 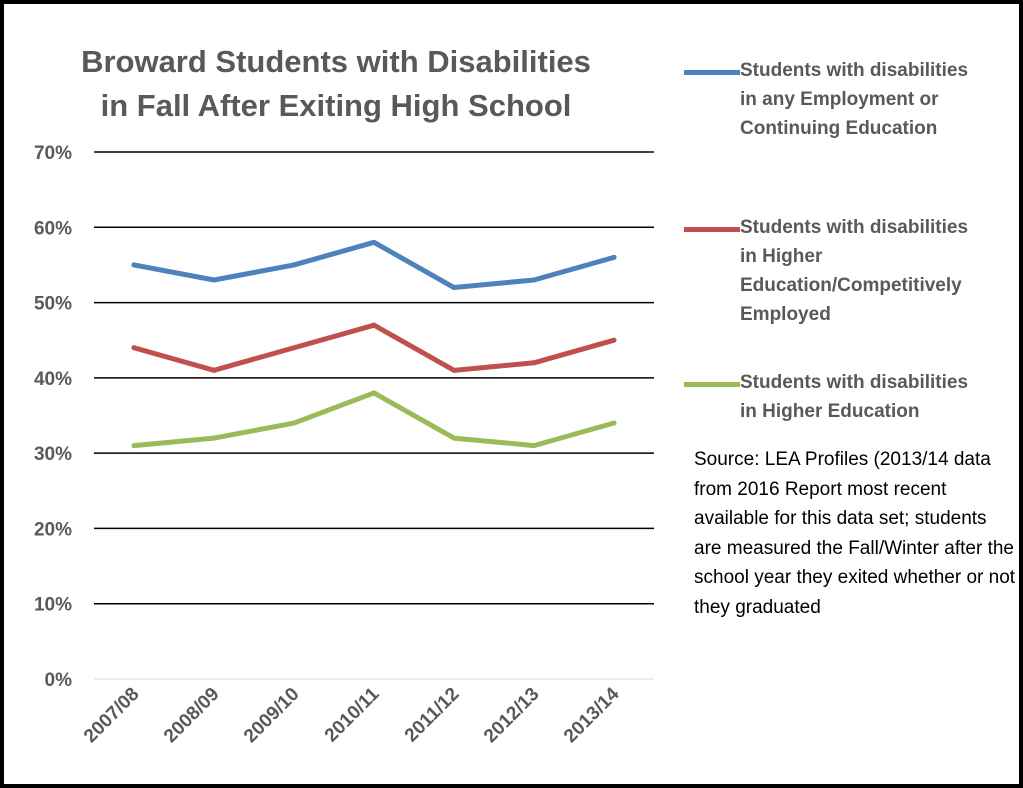 I want to click on series-lines, so click(x=374, y=344).